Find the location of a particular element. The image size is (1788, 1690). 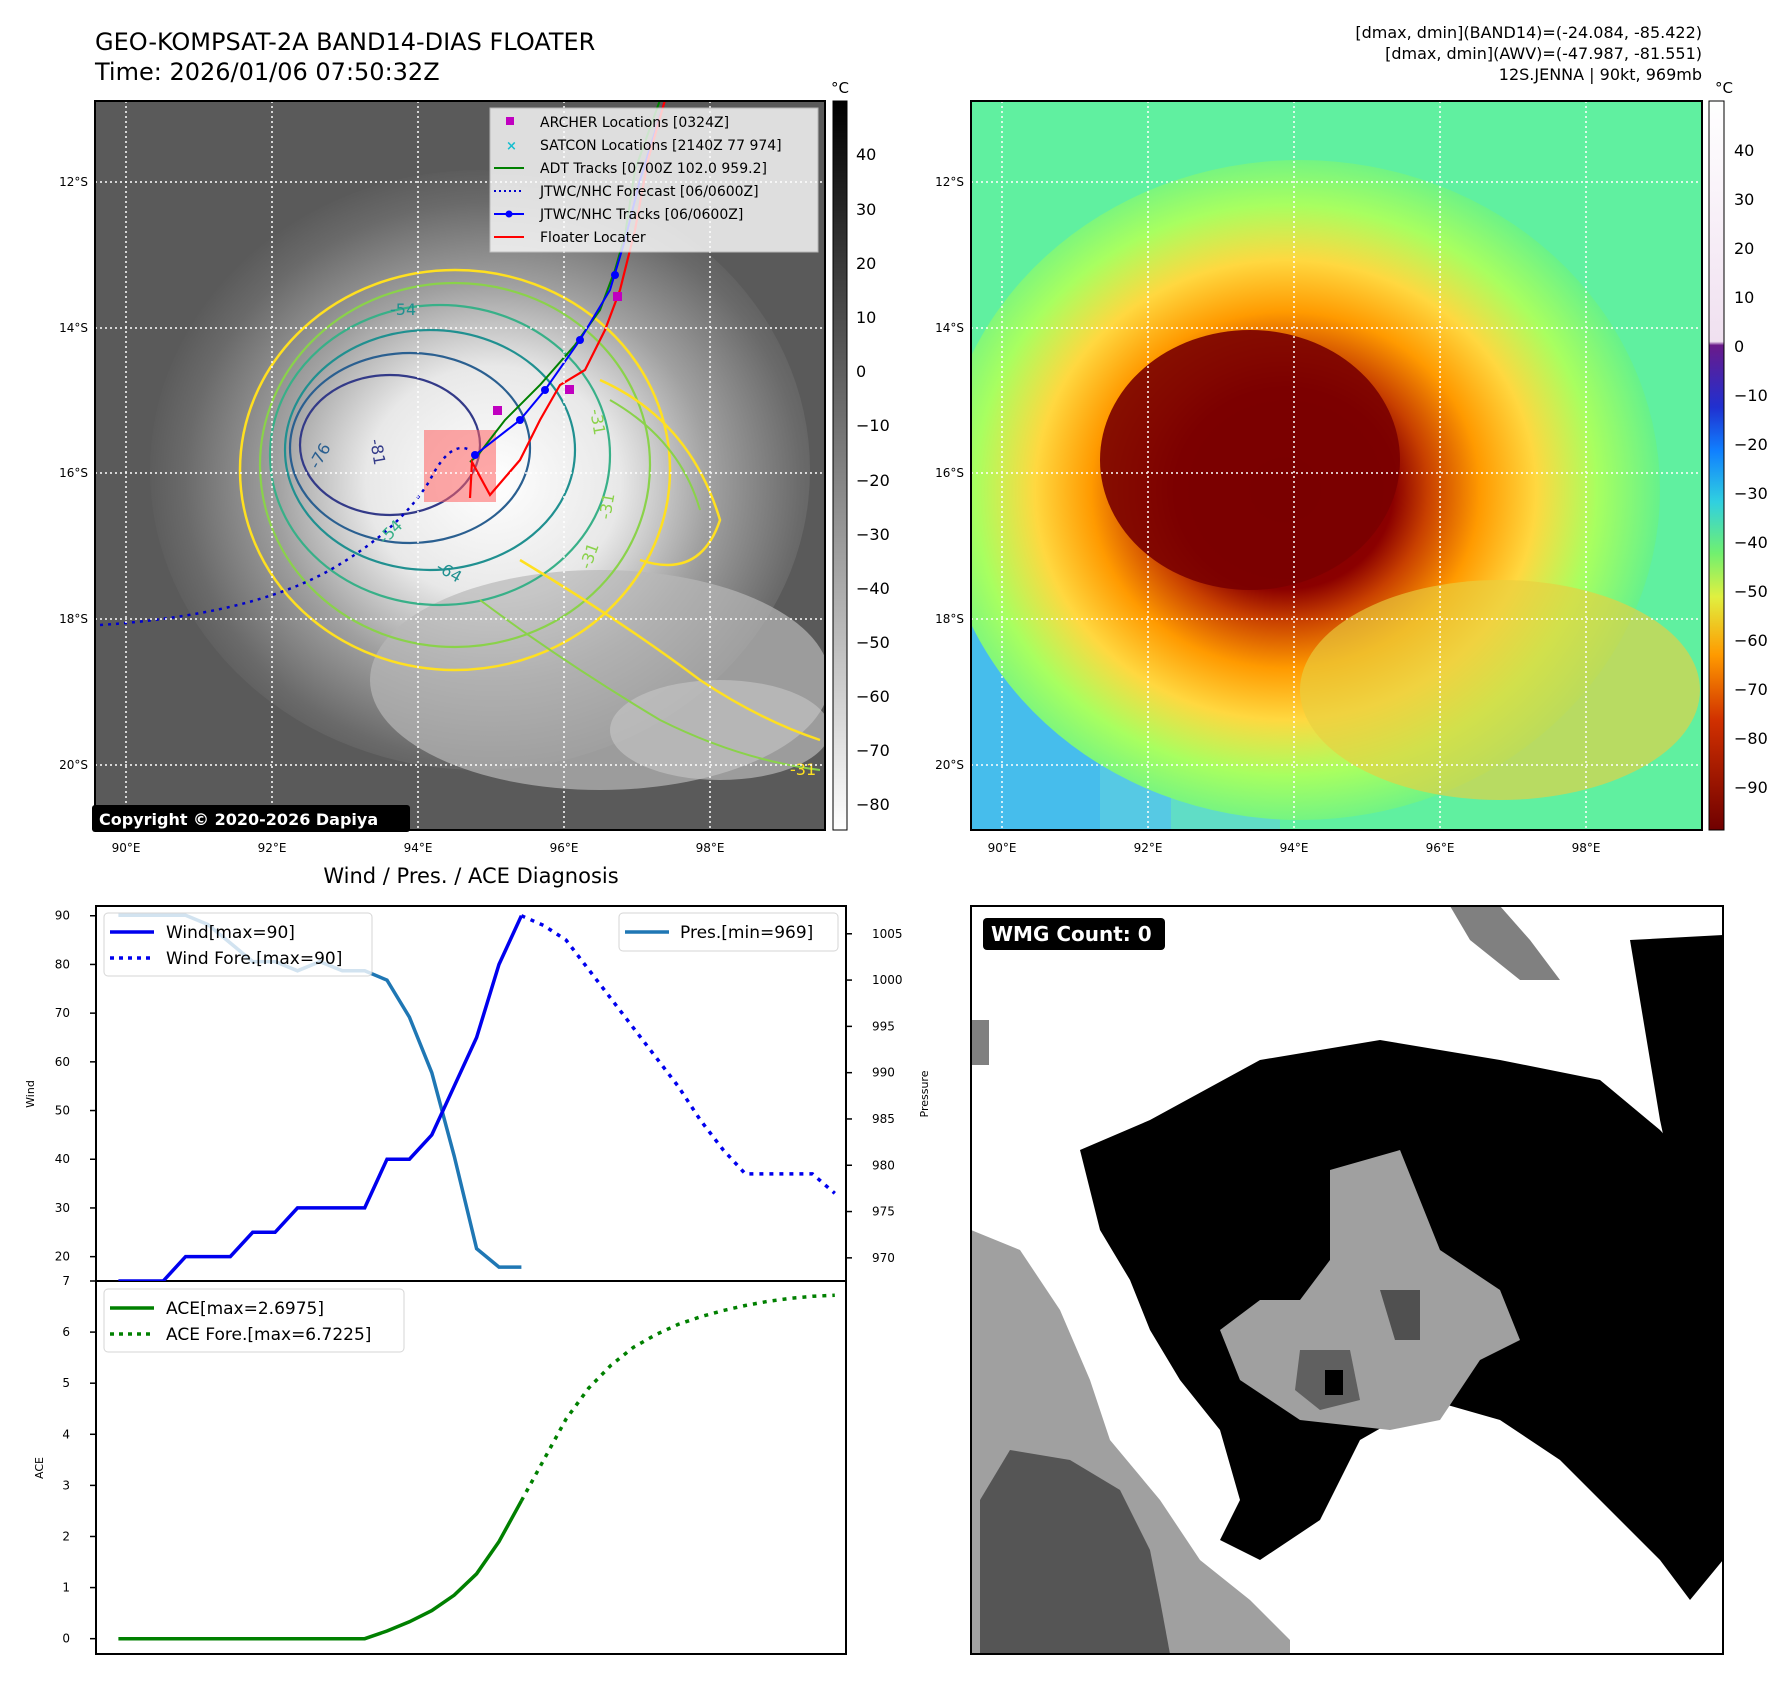

bottom-panel-lines is located at coordinates (476, 1467).